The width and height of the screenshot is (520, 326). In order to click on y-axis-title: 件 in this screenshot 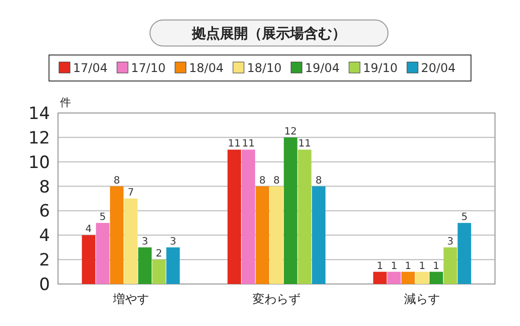, I will do `click(65, 102)`.